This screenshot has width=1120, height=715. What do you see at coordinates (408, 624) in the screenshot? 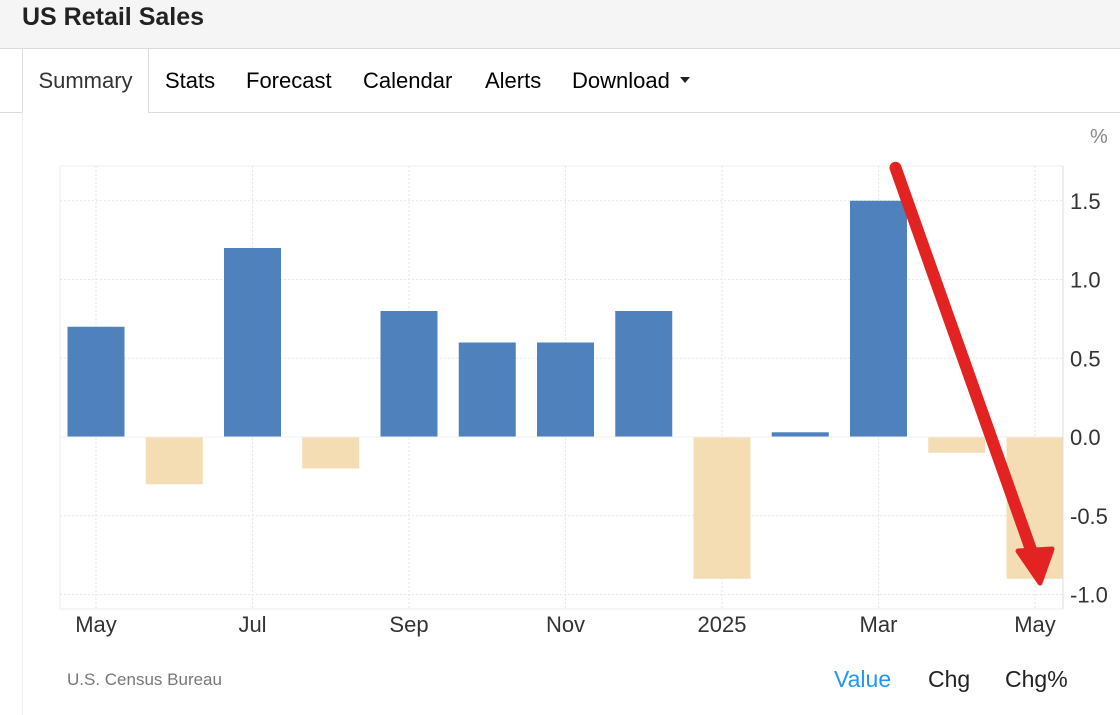
I see `x-tick-label: Sep` at bounding box center [408, 624].